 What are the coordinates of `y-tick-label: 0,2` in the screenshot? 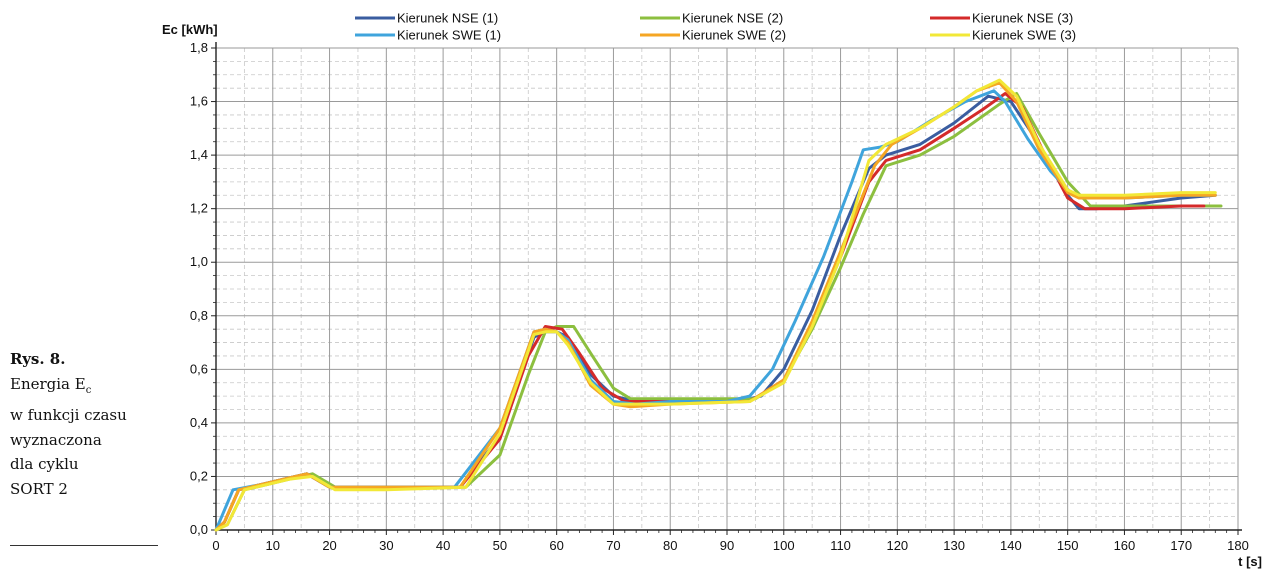 It's located at (199, 475).